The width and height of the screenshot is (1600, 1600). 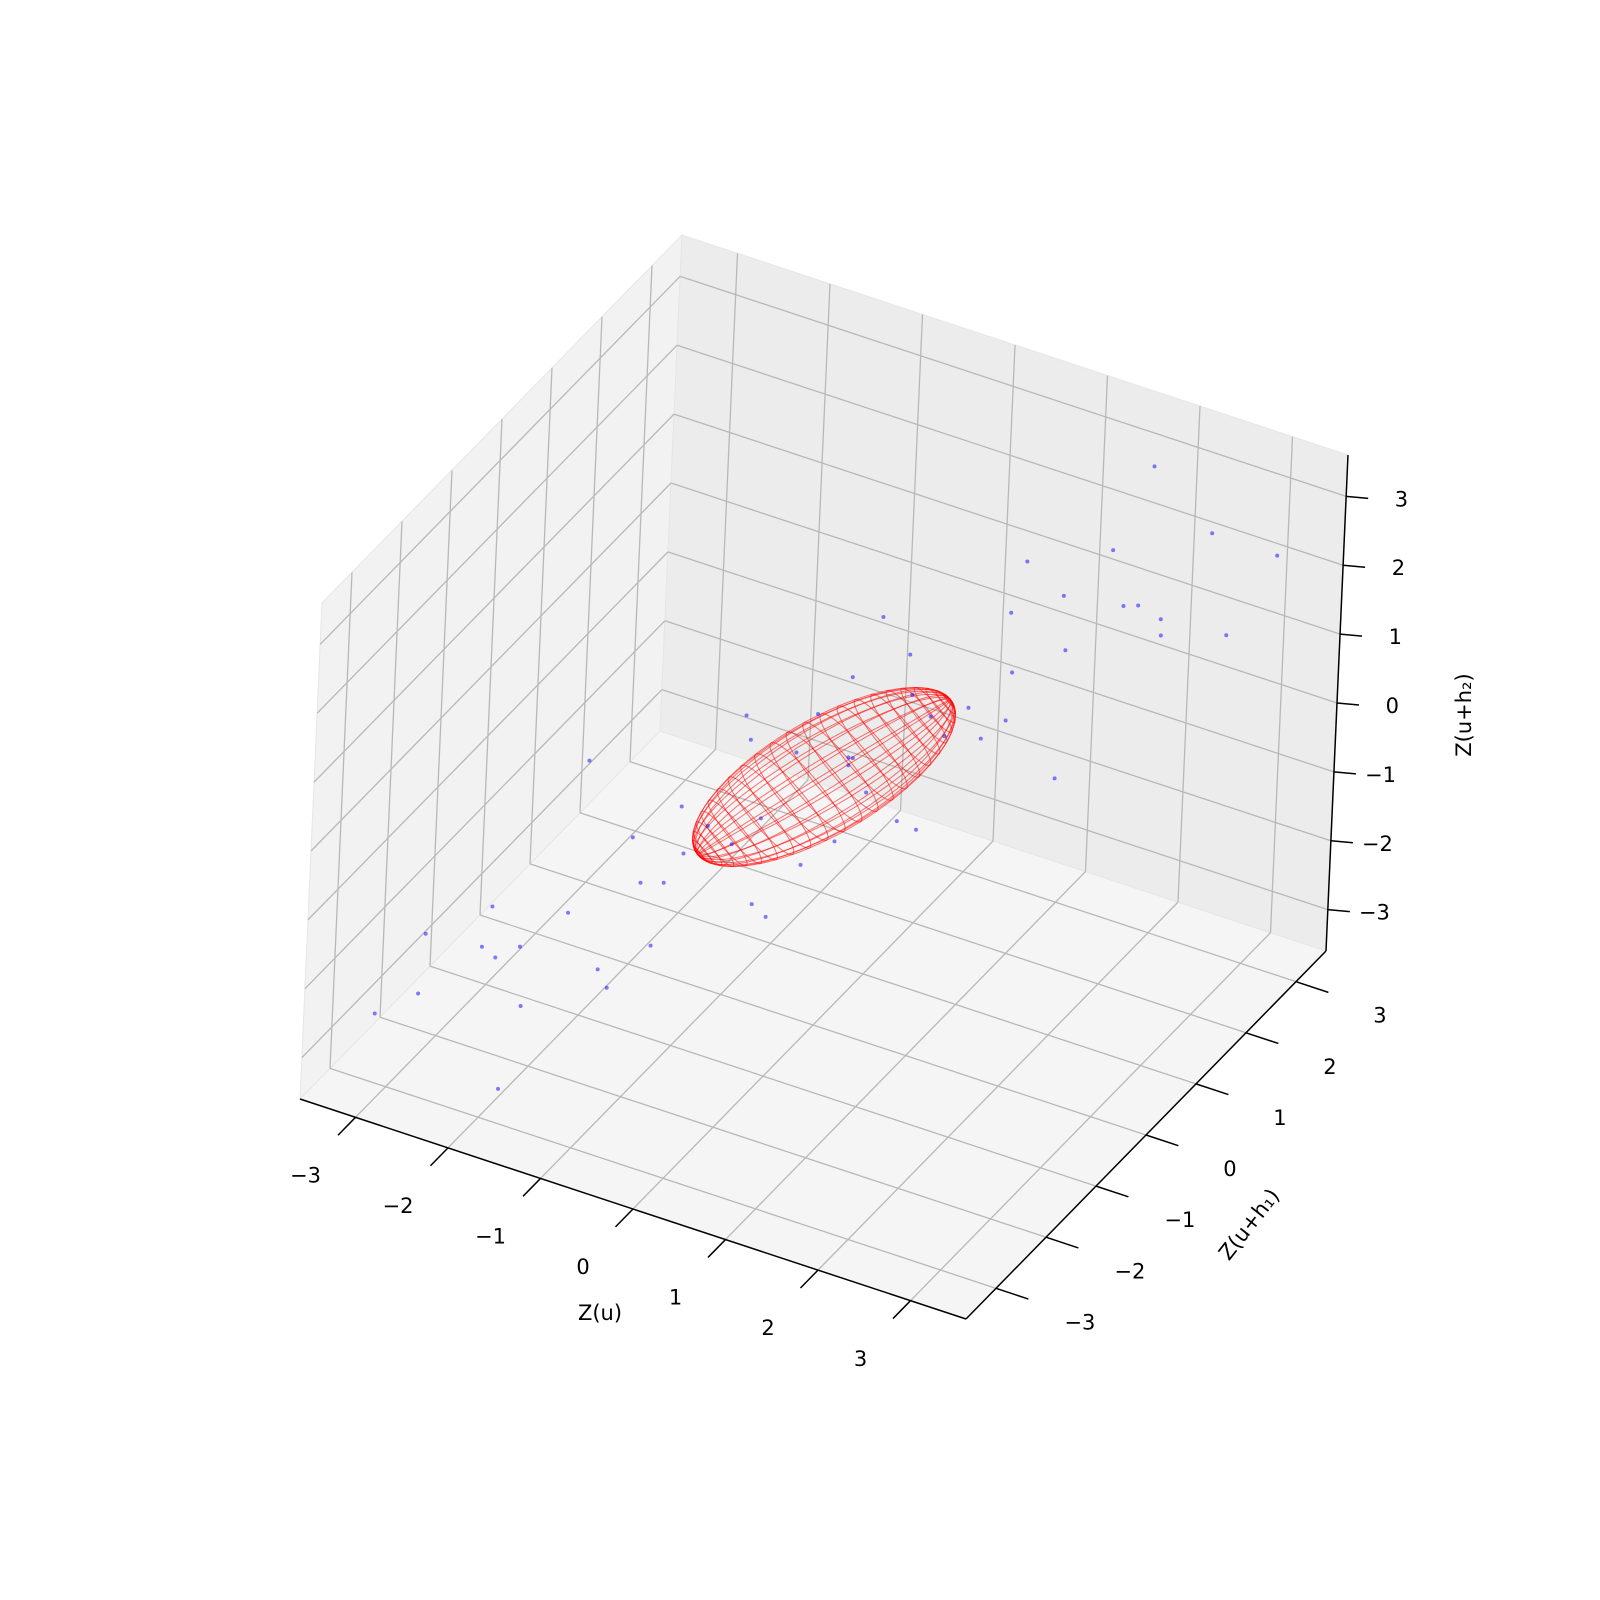 I want to click on z-tick-label: −1, so click(x=1380, y=775).